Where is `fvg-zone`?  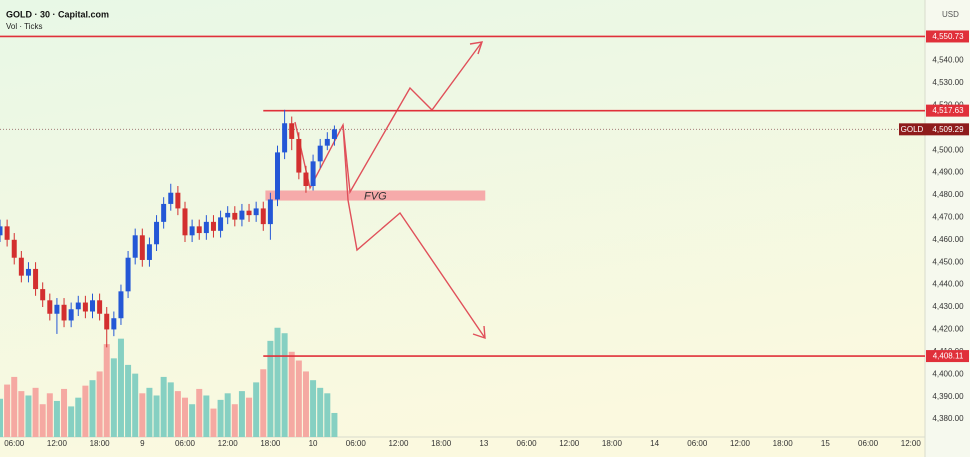 fvg-zone is located at coordinates (375, 195).